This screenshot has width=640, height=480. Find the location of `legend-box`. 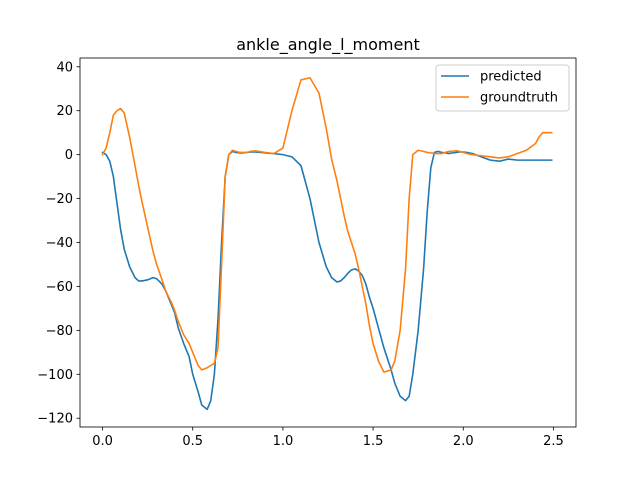

legend-box is located at coordinates (502, 88).